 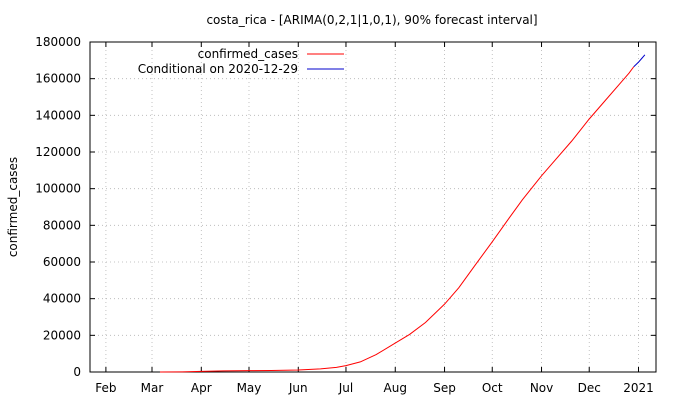 What do you see at coordinates (62, 262) in the screenshot?
I see `y-tick-label: 60000` at bounding box center [62, 262].